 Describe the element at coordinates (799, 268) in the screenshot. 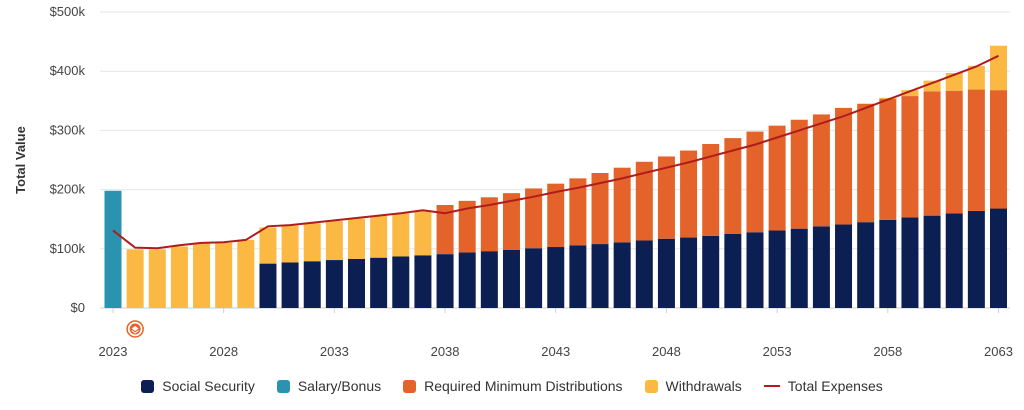

I see `bar-social-security-2054` at that location.